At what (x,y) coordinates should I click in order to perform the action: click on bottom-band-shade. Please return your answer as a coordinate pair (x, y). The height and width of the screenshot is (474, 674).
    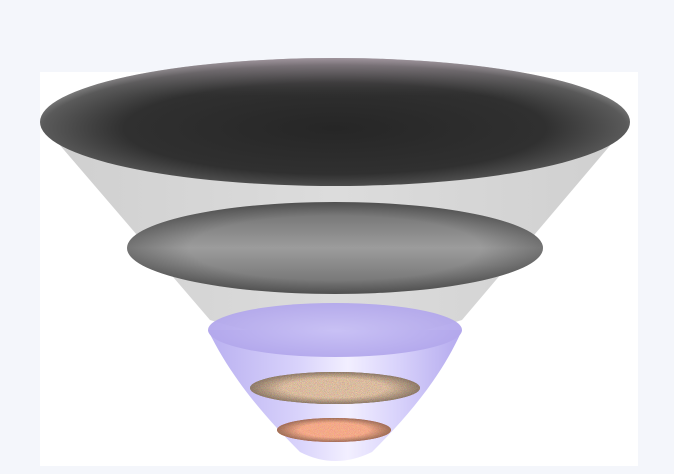
    Looking at the image, I should click on (334, 430).